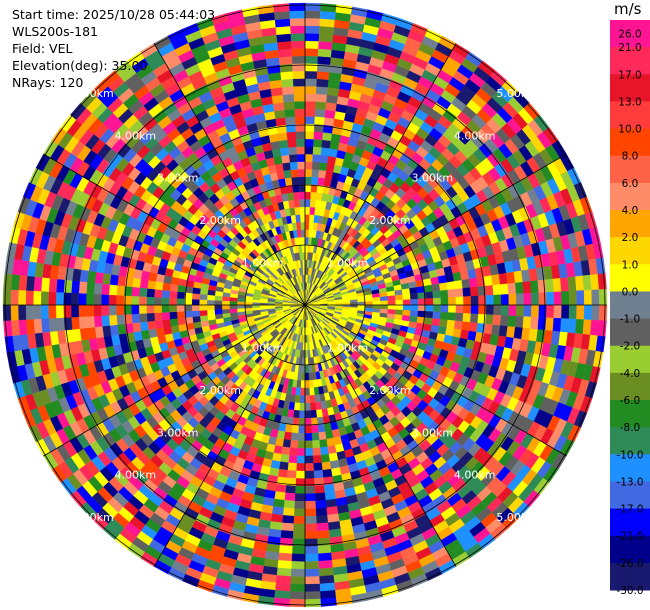 The height and width of the screenshot is (610, 650). Describe the element at coordinates (629, 591) in the screenshot. I see `colorbar-tick-label: -30.0` at that location.